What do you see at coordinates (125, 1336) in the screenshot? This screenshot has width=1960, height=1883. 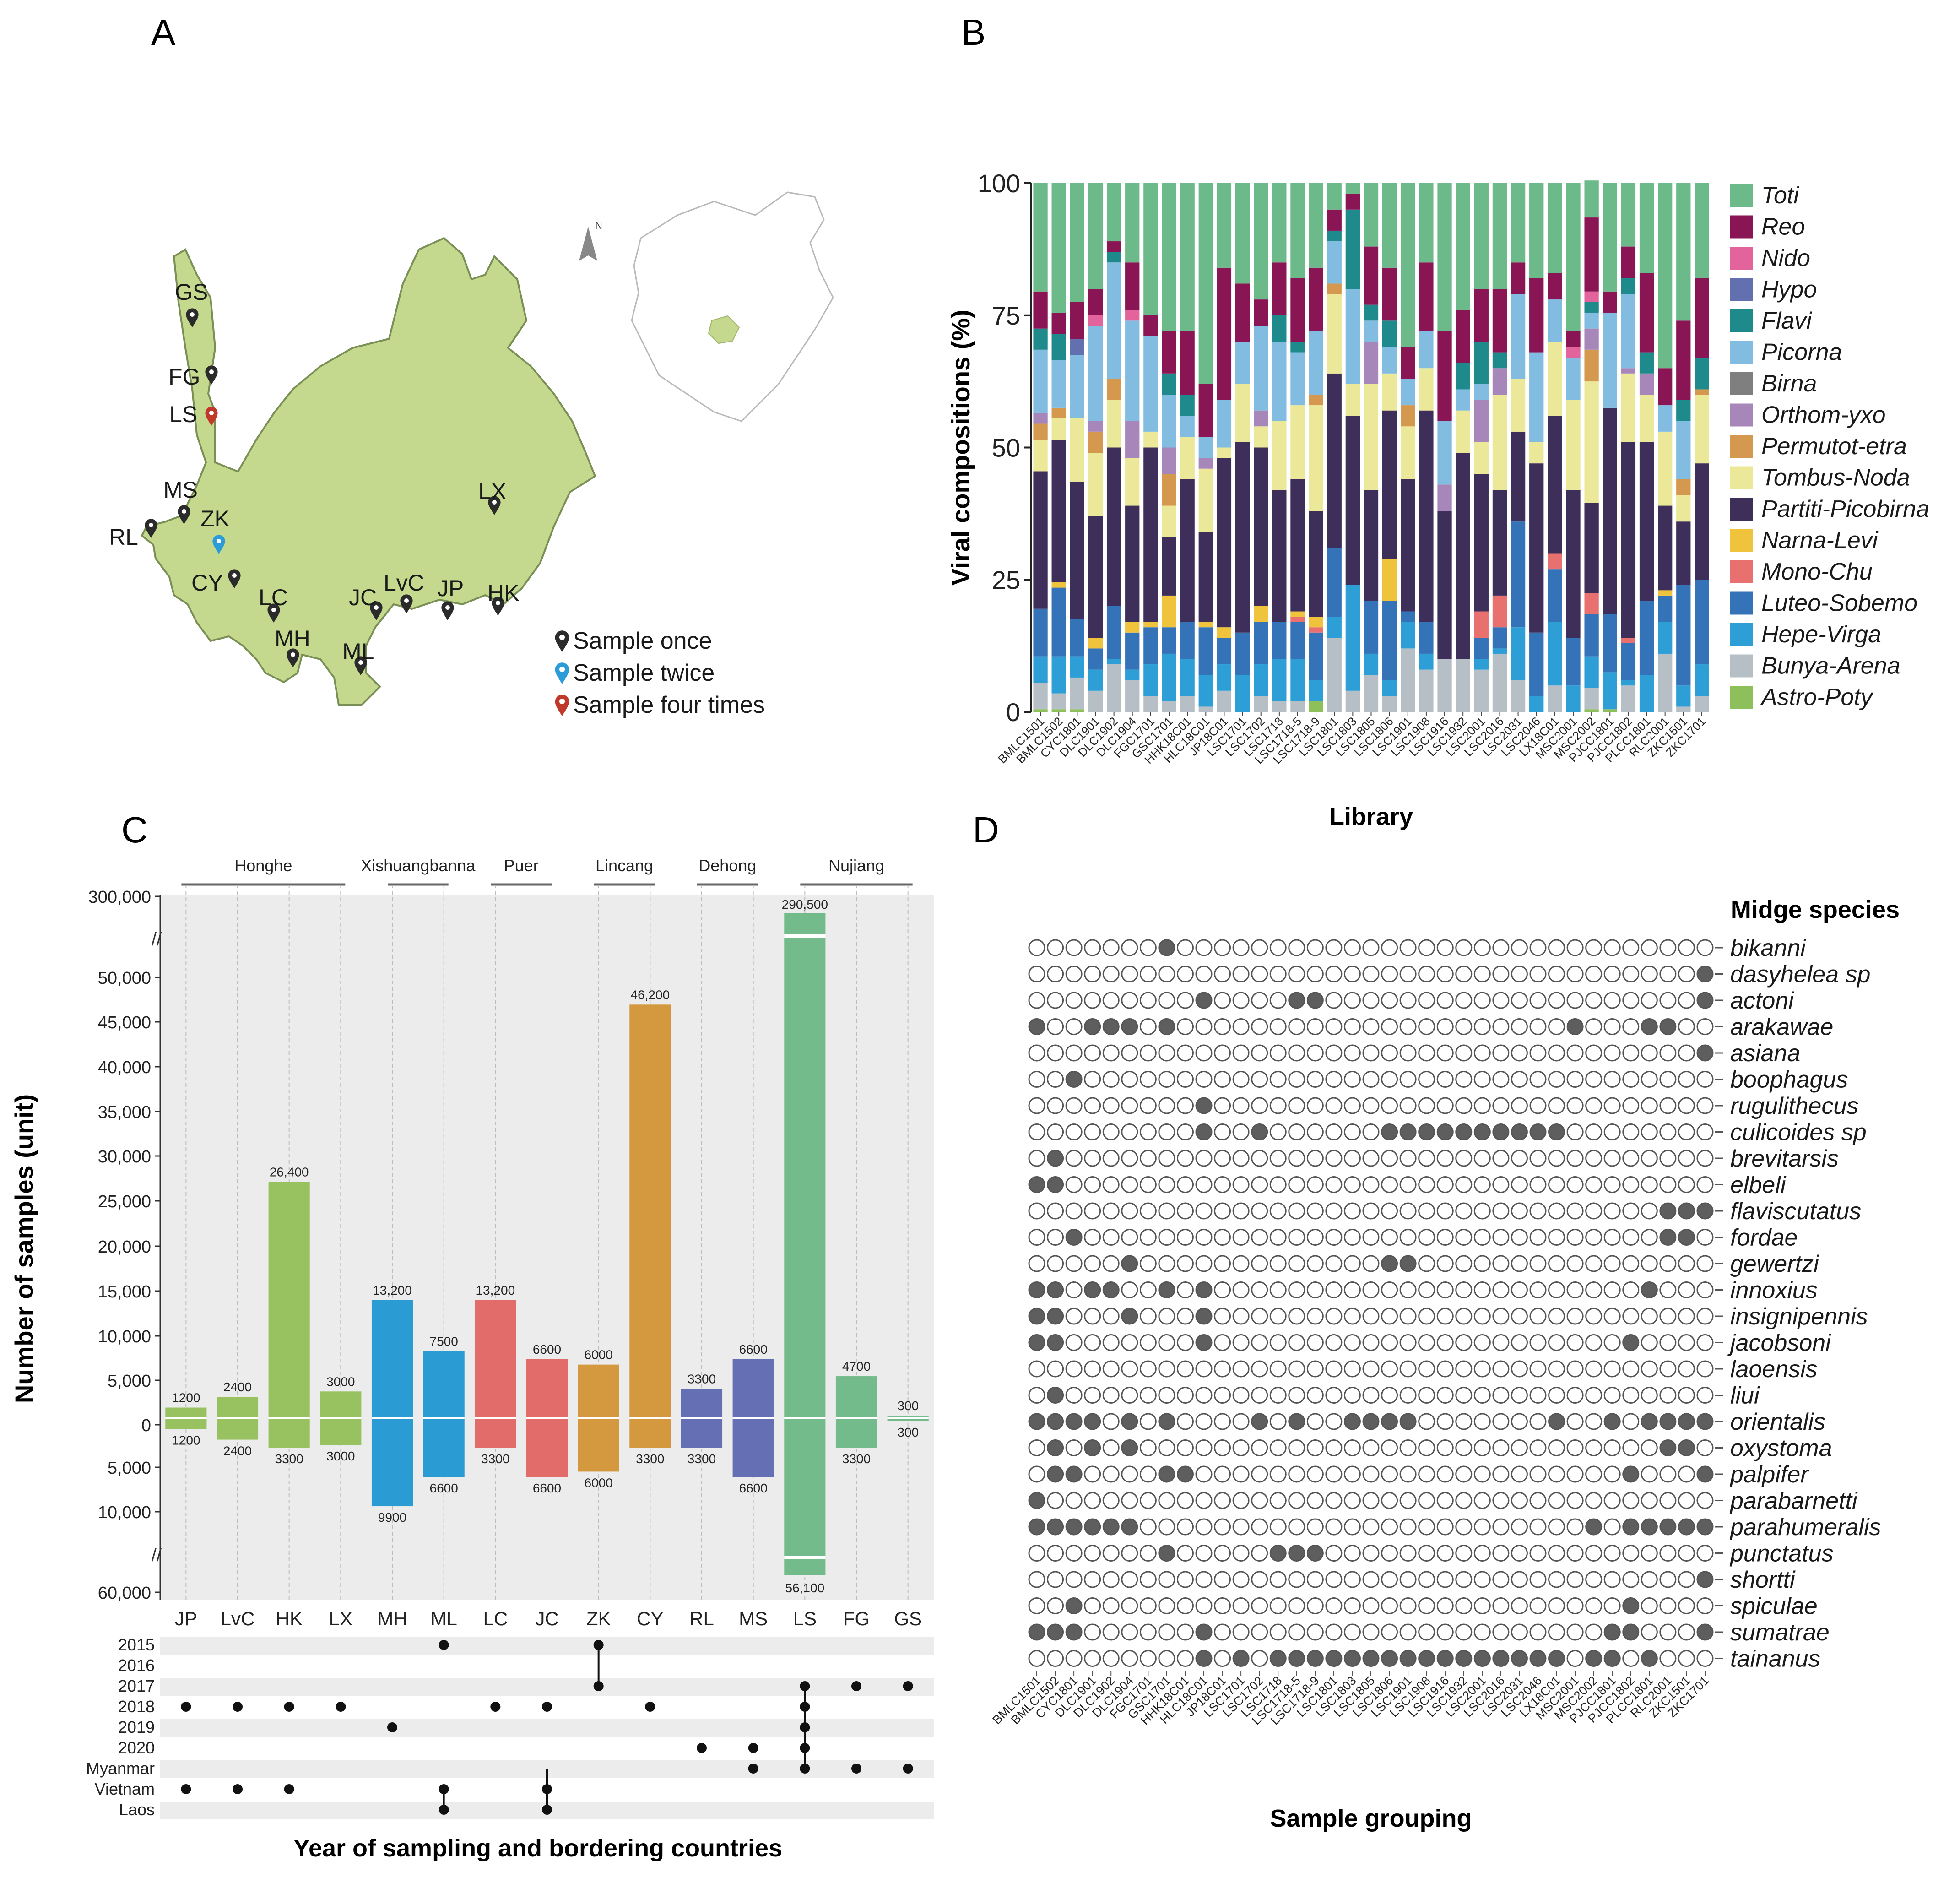 I see `y-tick-label: 10,000` at bounding box center [125, 1336].